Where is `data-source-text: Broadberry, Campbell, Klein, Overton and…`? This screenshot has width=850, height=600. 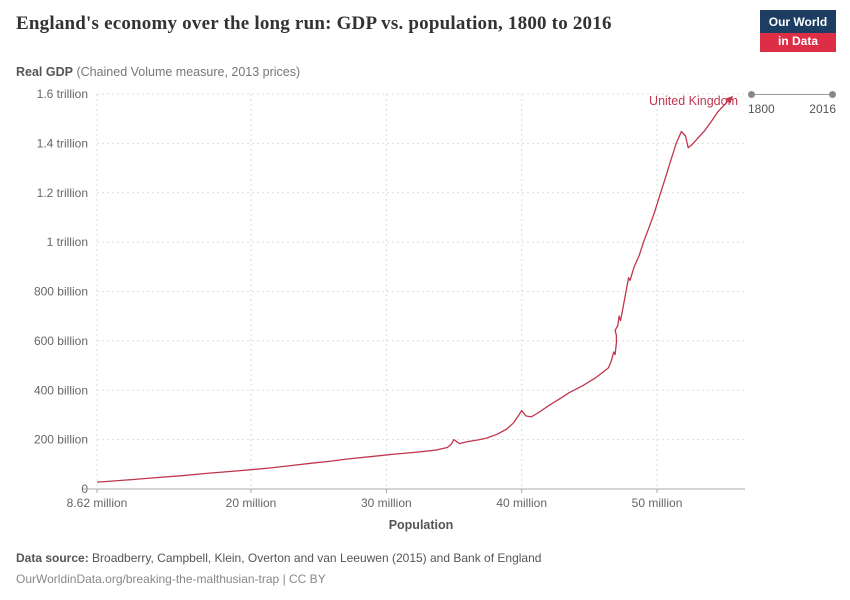
data-source-text: Broadberry, Campbell, Klein, Overton and… is located at coordinates (315, 558).